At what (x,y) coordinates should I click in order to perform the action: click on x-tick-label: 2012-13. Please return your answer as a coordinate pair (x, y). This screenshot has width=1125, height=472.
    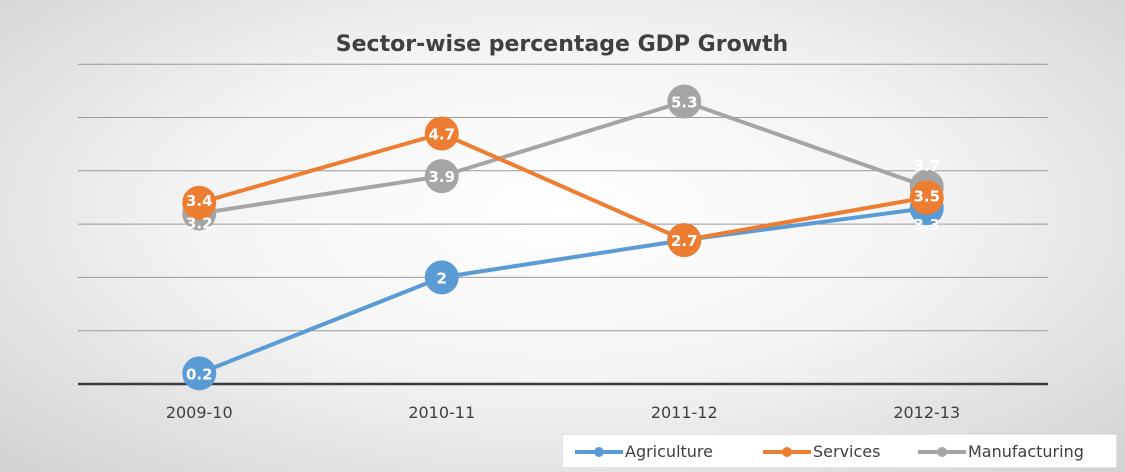
    Looking at the image, I should click on (926, 412).